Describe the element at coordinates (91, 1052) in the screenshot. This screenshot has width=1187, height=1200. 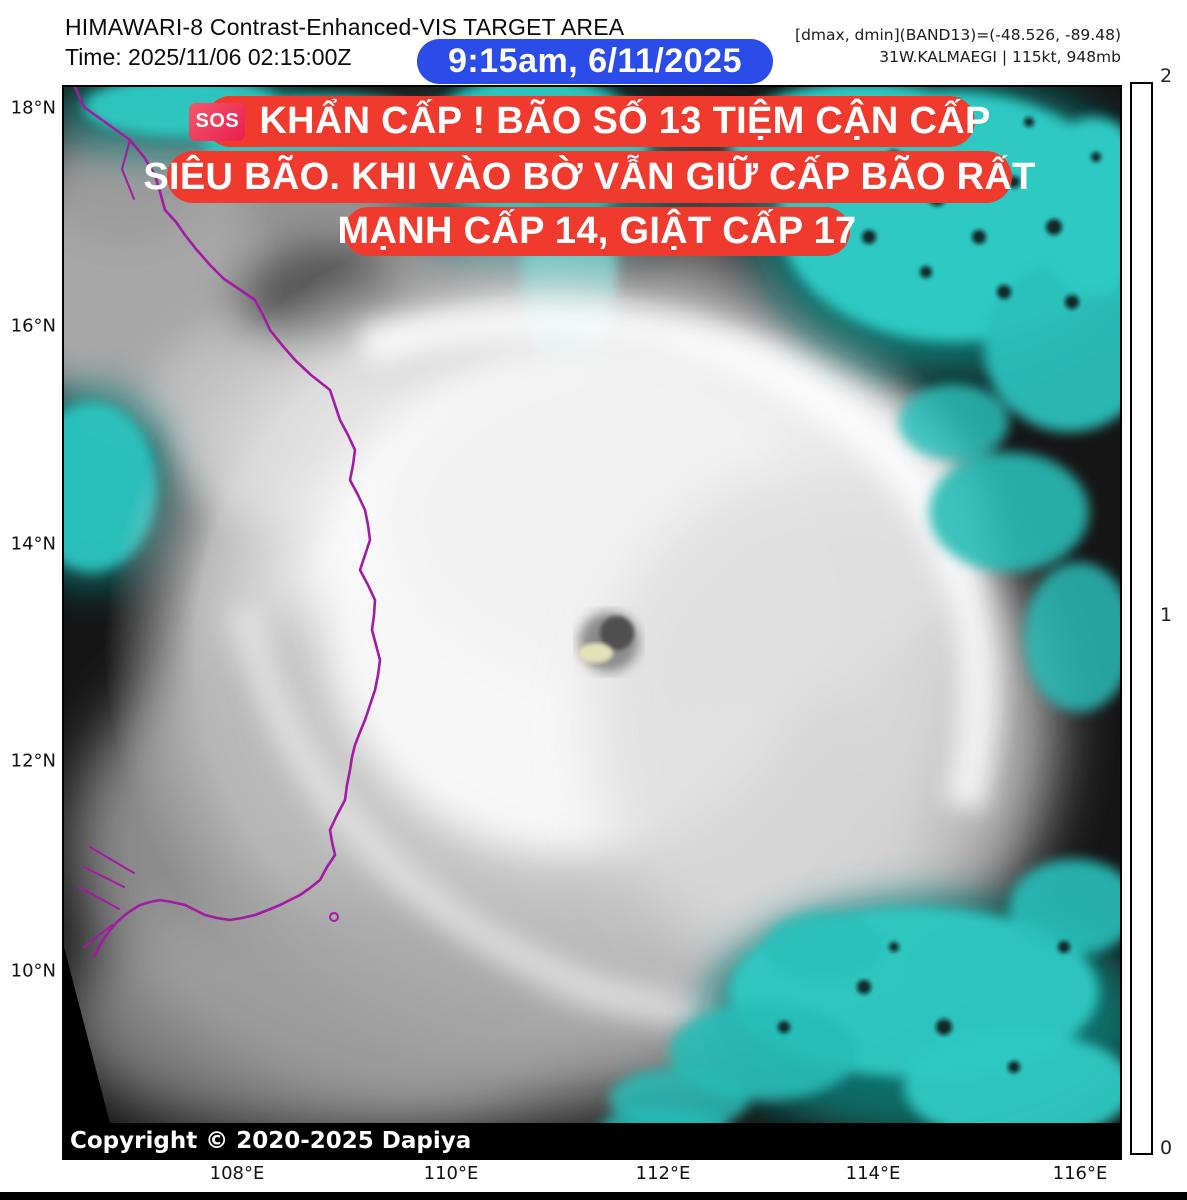
I see `swath-left-wedge` at that location.